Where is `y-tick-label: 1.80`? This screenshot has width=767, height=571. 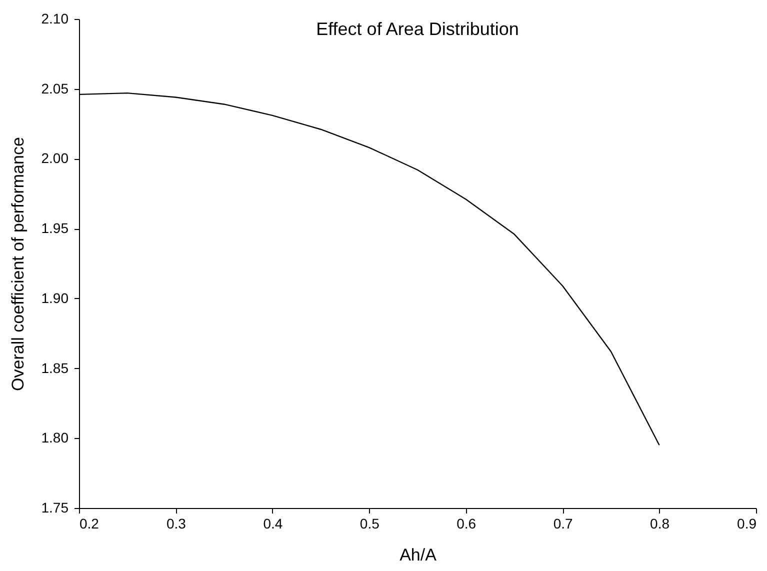 y-tick-label: 1.80 is located at coordinates (55, 438).